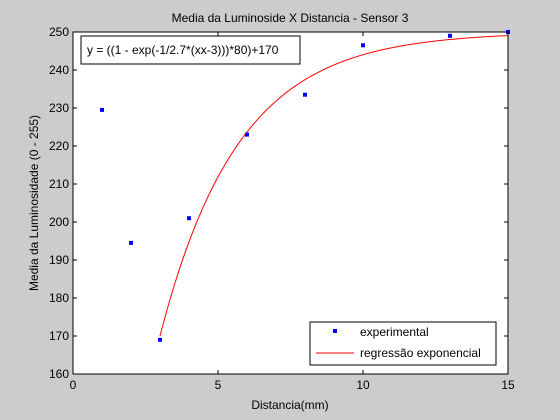 The height and width of the screenshot is (420, 560). Describe the element at coordinates (508, 385) in the screenshot. I see `x-tick-label: 15` at that location.